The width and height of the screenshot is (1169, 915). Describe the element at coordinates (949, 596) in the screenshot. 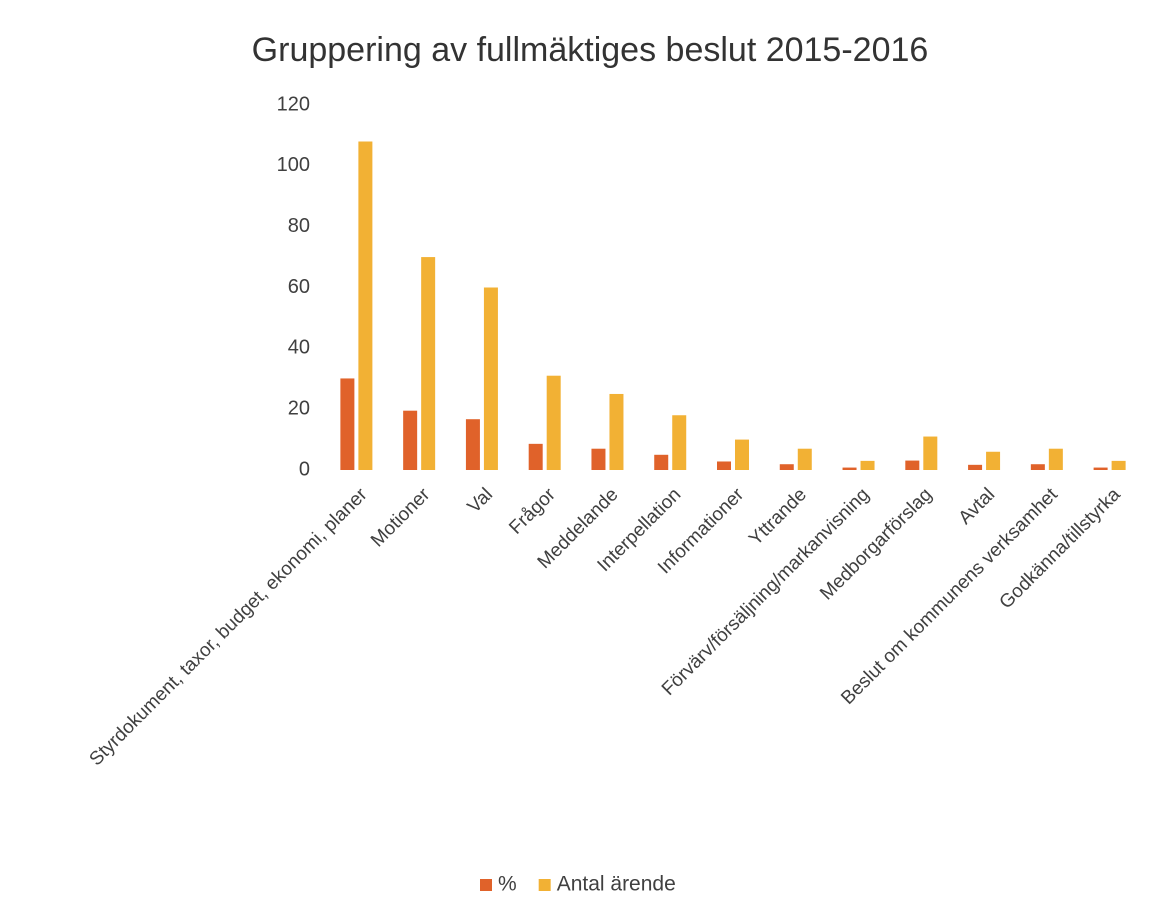

I see `x-tick-label: Beslut om kommunens verksamhet` at that location.